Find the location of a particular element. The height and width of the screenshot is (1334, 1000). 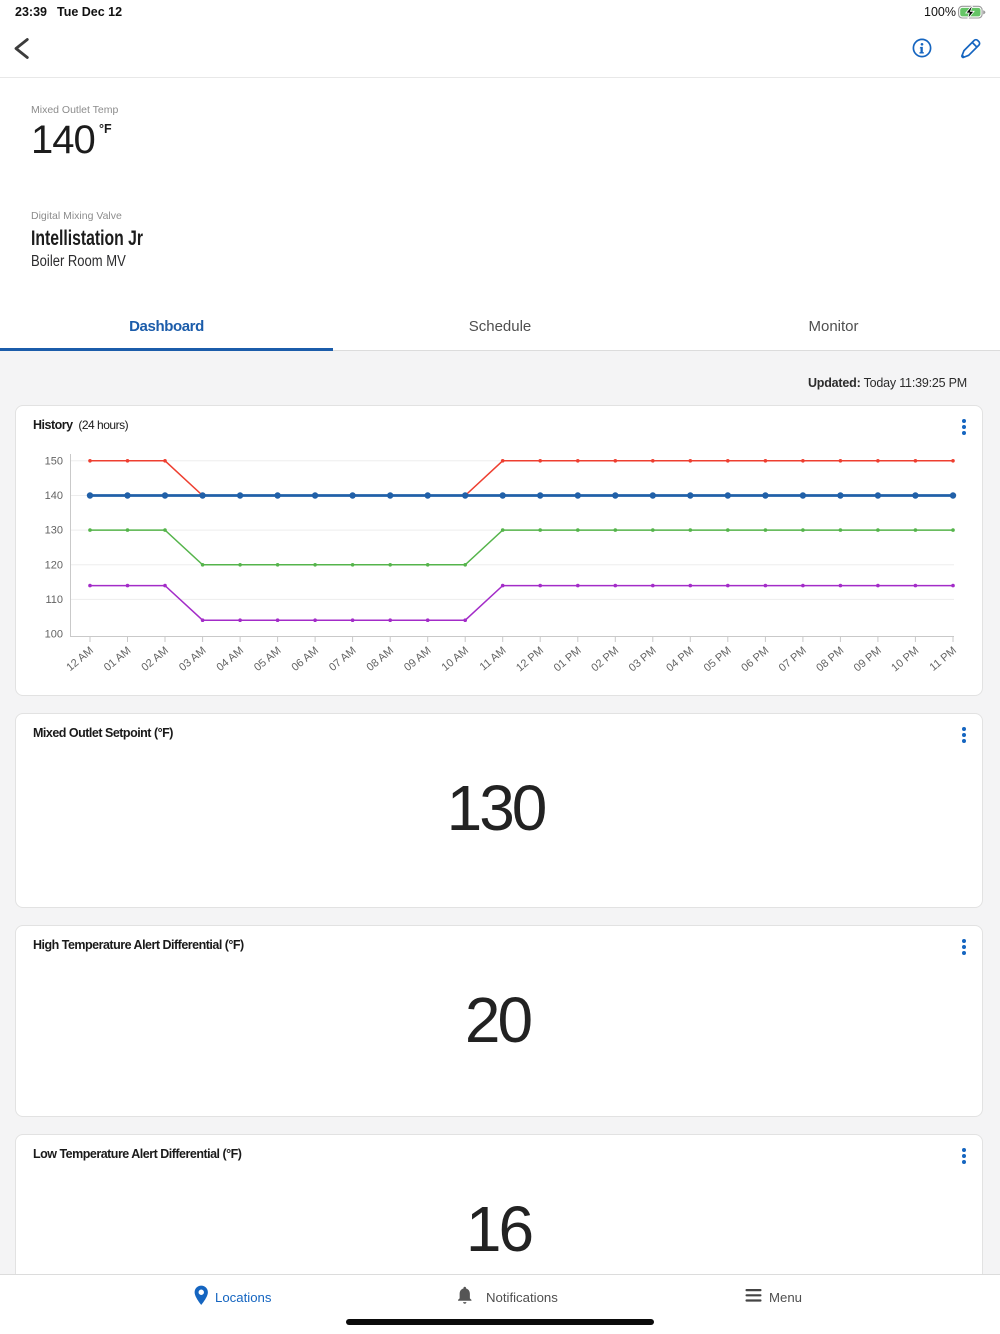

svg-text: 12 AM is located at coordinates (80, 659).